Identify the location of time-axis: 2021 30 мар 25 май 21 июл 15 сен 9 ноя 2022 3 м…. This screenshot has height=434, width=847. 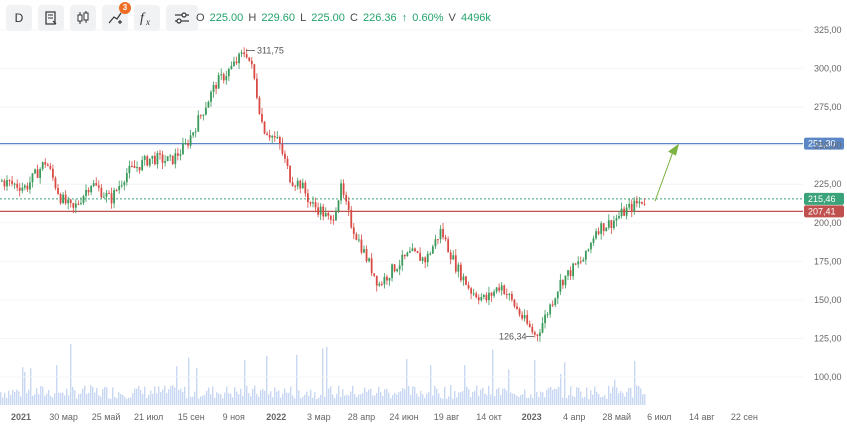
(384, 417).